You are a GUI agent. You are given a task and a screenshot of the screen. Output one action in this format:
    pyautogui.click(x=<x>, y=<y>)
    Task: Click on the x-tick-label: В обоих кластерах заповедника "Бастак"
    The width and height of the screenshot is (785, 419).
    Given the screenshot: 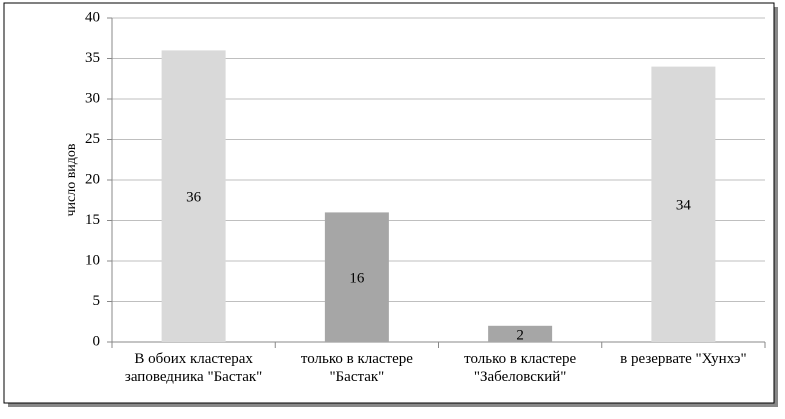 What is the action you would take?
    pyautogui.click(x=193, y=368)
    